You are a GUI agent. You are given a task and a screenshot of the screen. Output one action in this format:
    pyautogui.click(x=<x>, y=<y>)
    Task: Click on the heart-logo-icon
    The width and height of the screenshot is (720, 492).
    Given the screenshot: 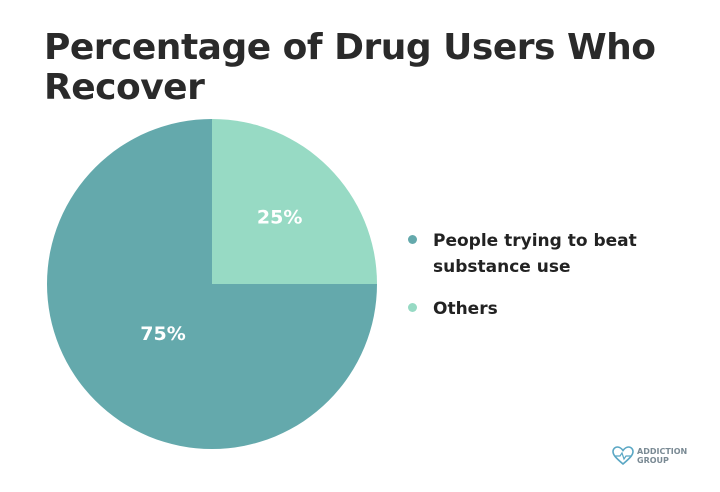 What is the action you would take?
    pyautogui.click(x=623, y=456)
    